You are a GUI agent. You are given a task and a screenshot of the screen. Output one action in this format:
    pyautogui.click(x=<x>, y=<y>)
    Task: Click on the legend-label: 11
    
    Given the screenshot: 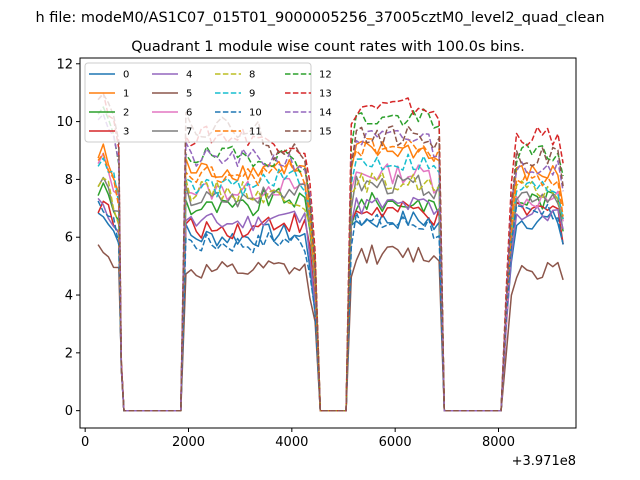 What is the action you would take?
    pyautogui.click(x=255, y=132)
    